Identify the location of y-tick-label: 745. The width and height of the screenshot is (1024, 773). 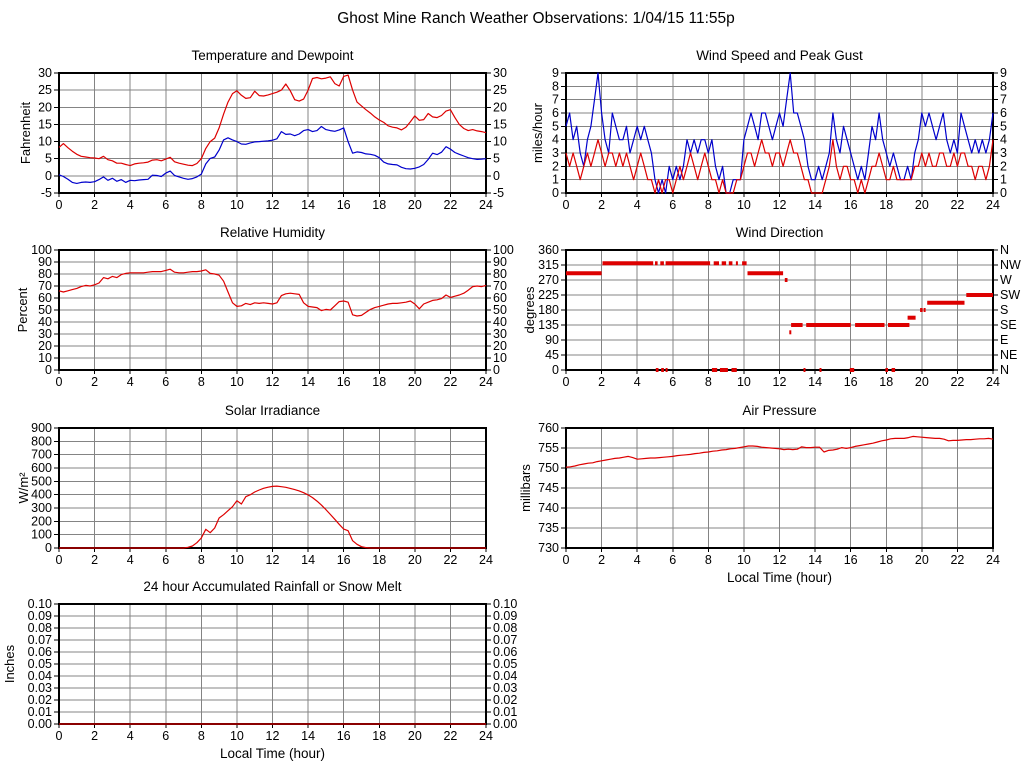
(548, 488).